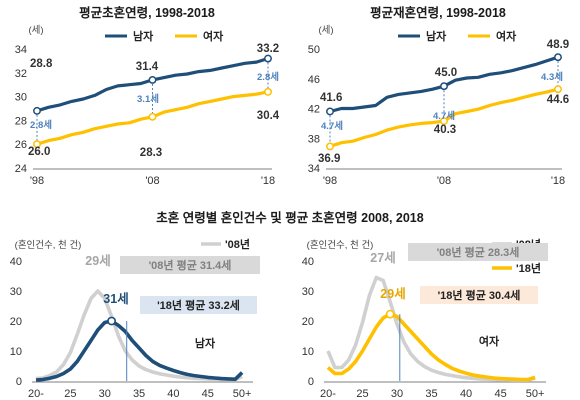  Describe the element at coordinates (329, 159) in the screenshot. I see `data-value-label: 36.9` at that location.